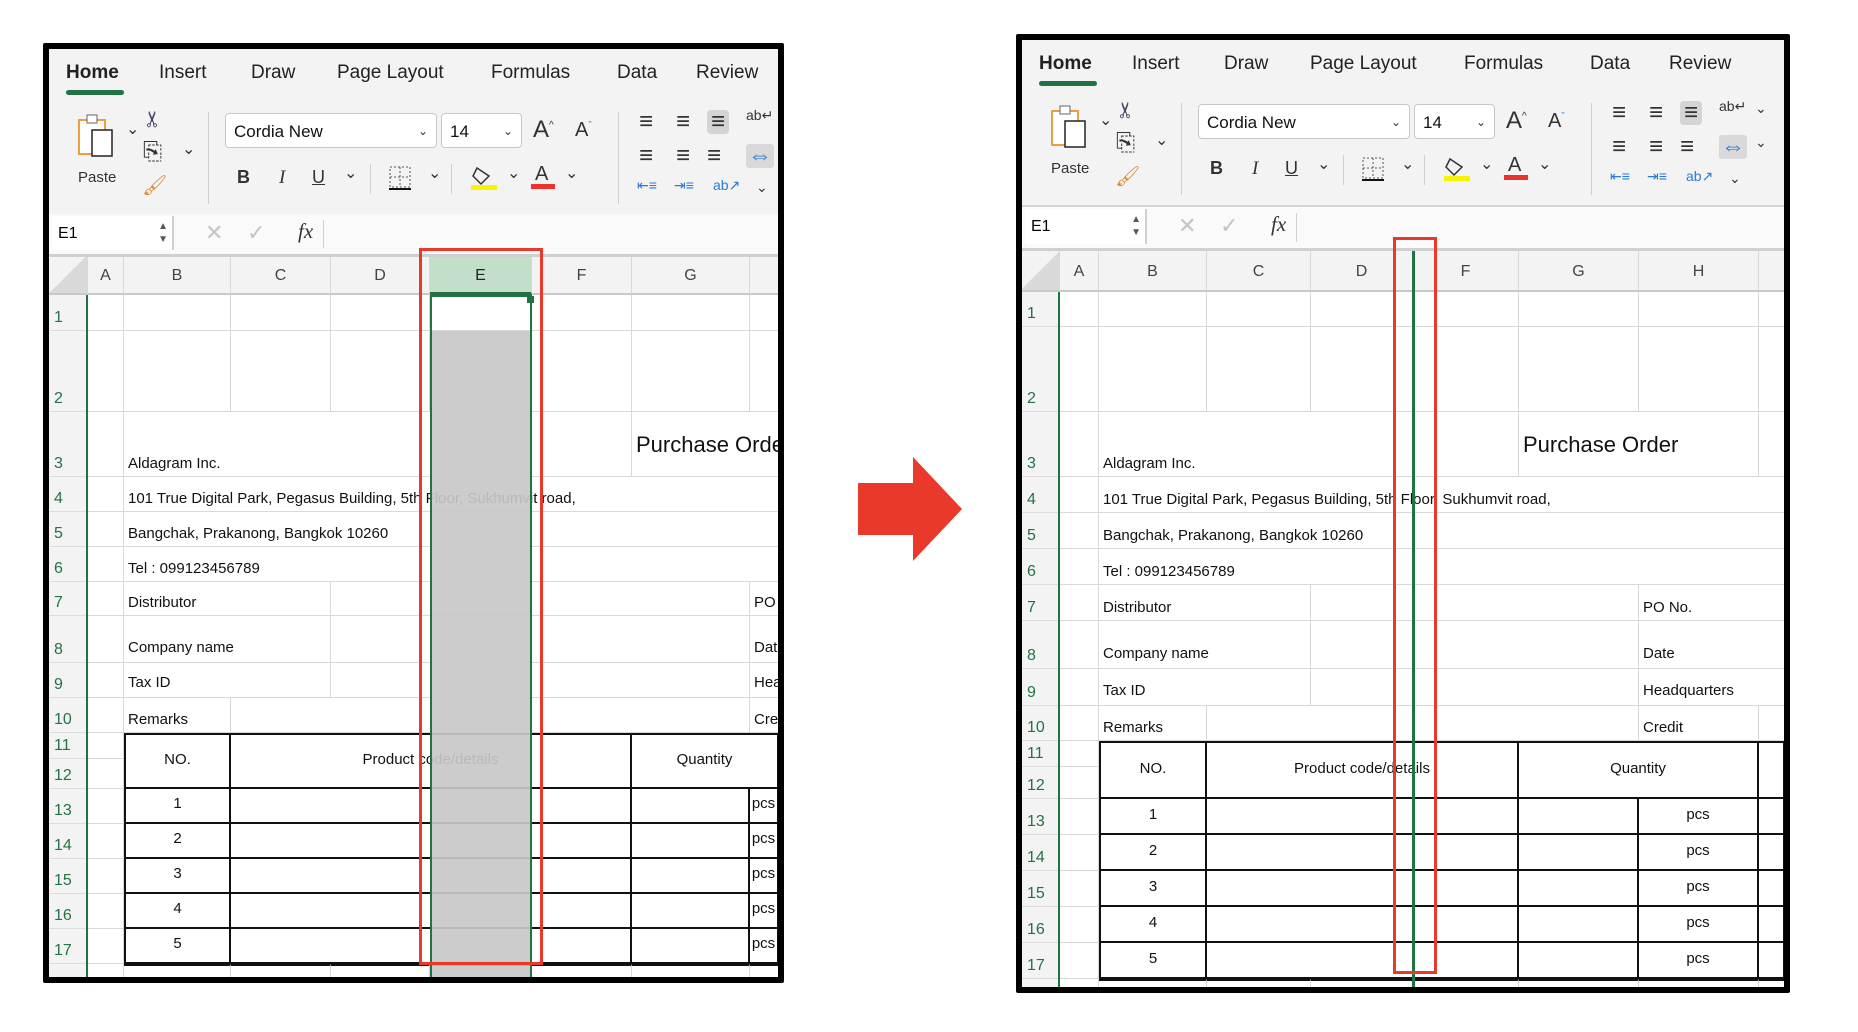 Image resolution: width=1858 pixels, height=1032 pixels. Describe the element at coordinates (1579, 817) in the screenshot. I see `cell-g13` at that location.